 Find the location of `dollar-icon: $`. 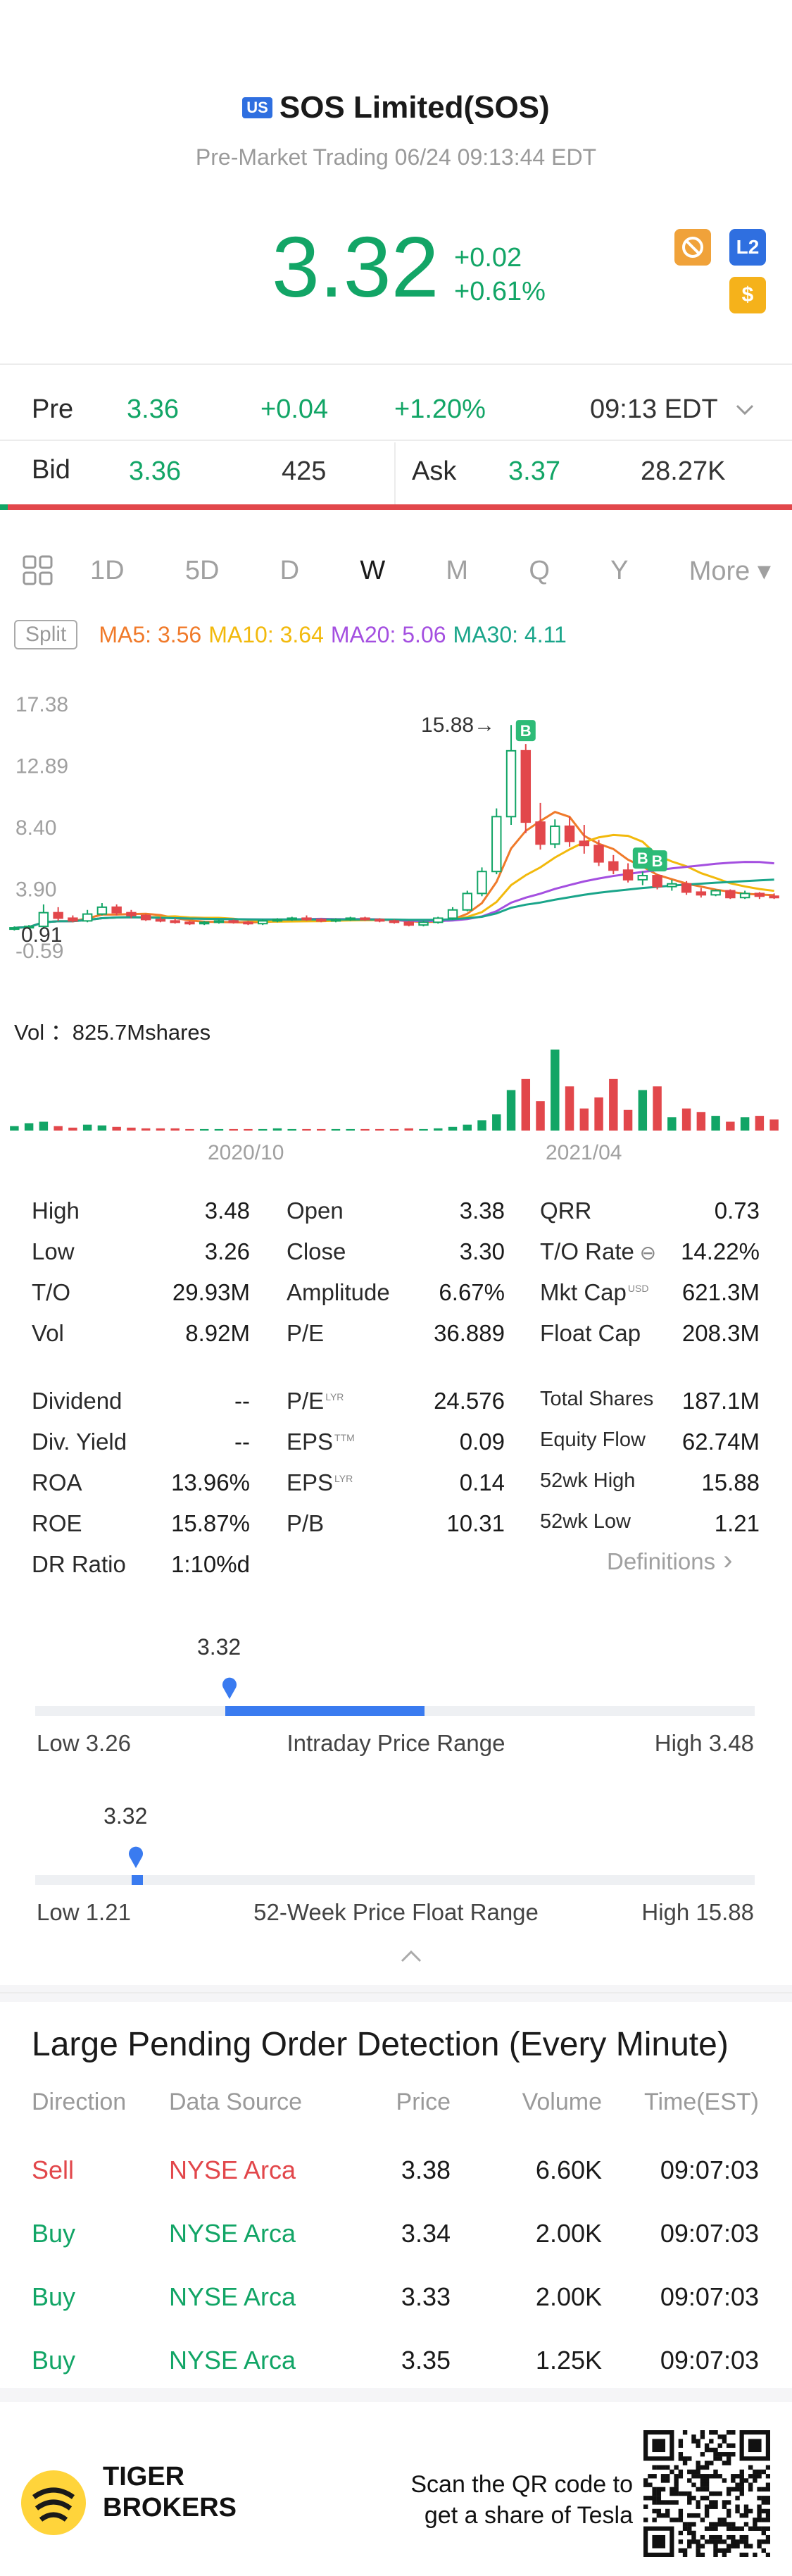

dollar-icon: $ is located at coordinates (747, 295).